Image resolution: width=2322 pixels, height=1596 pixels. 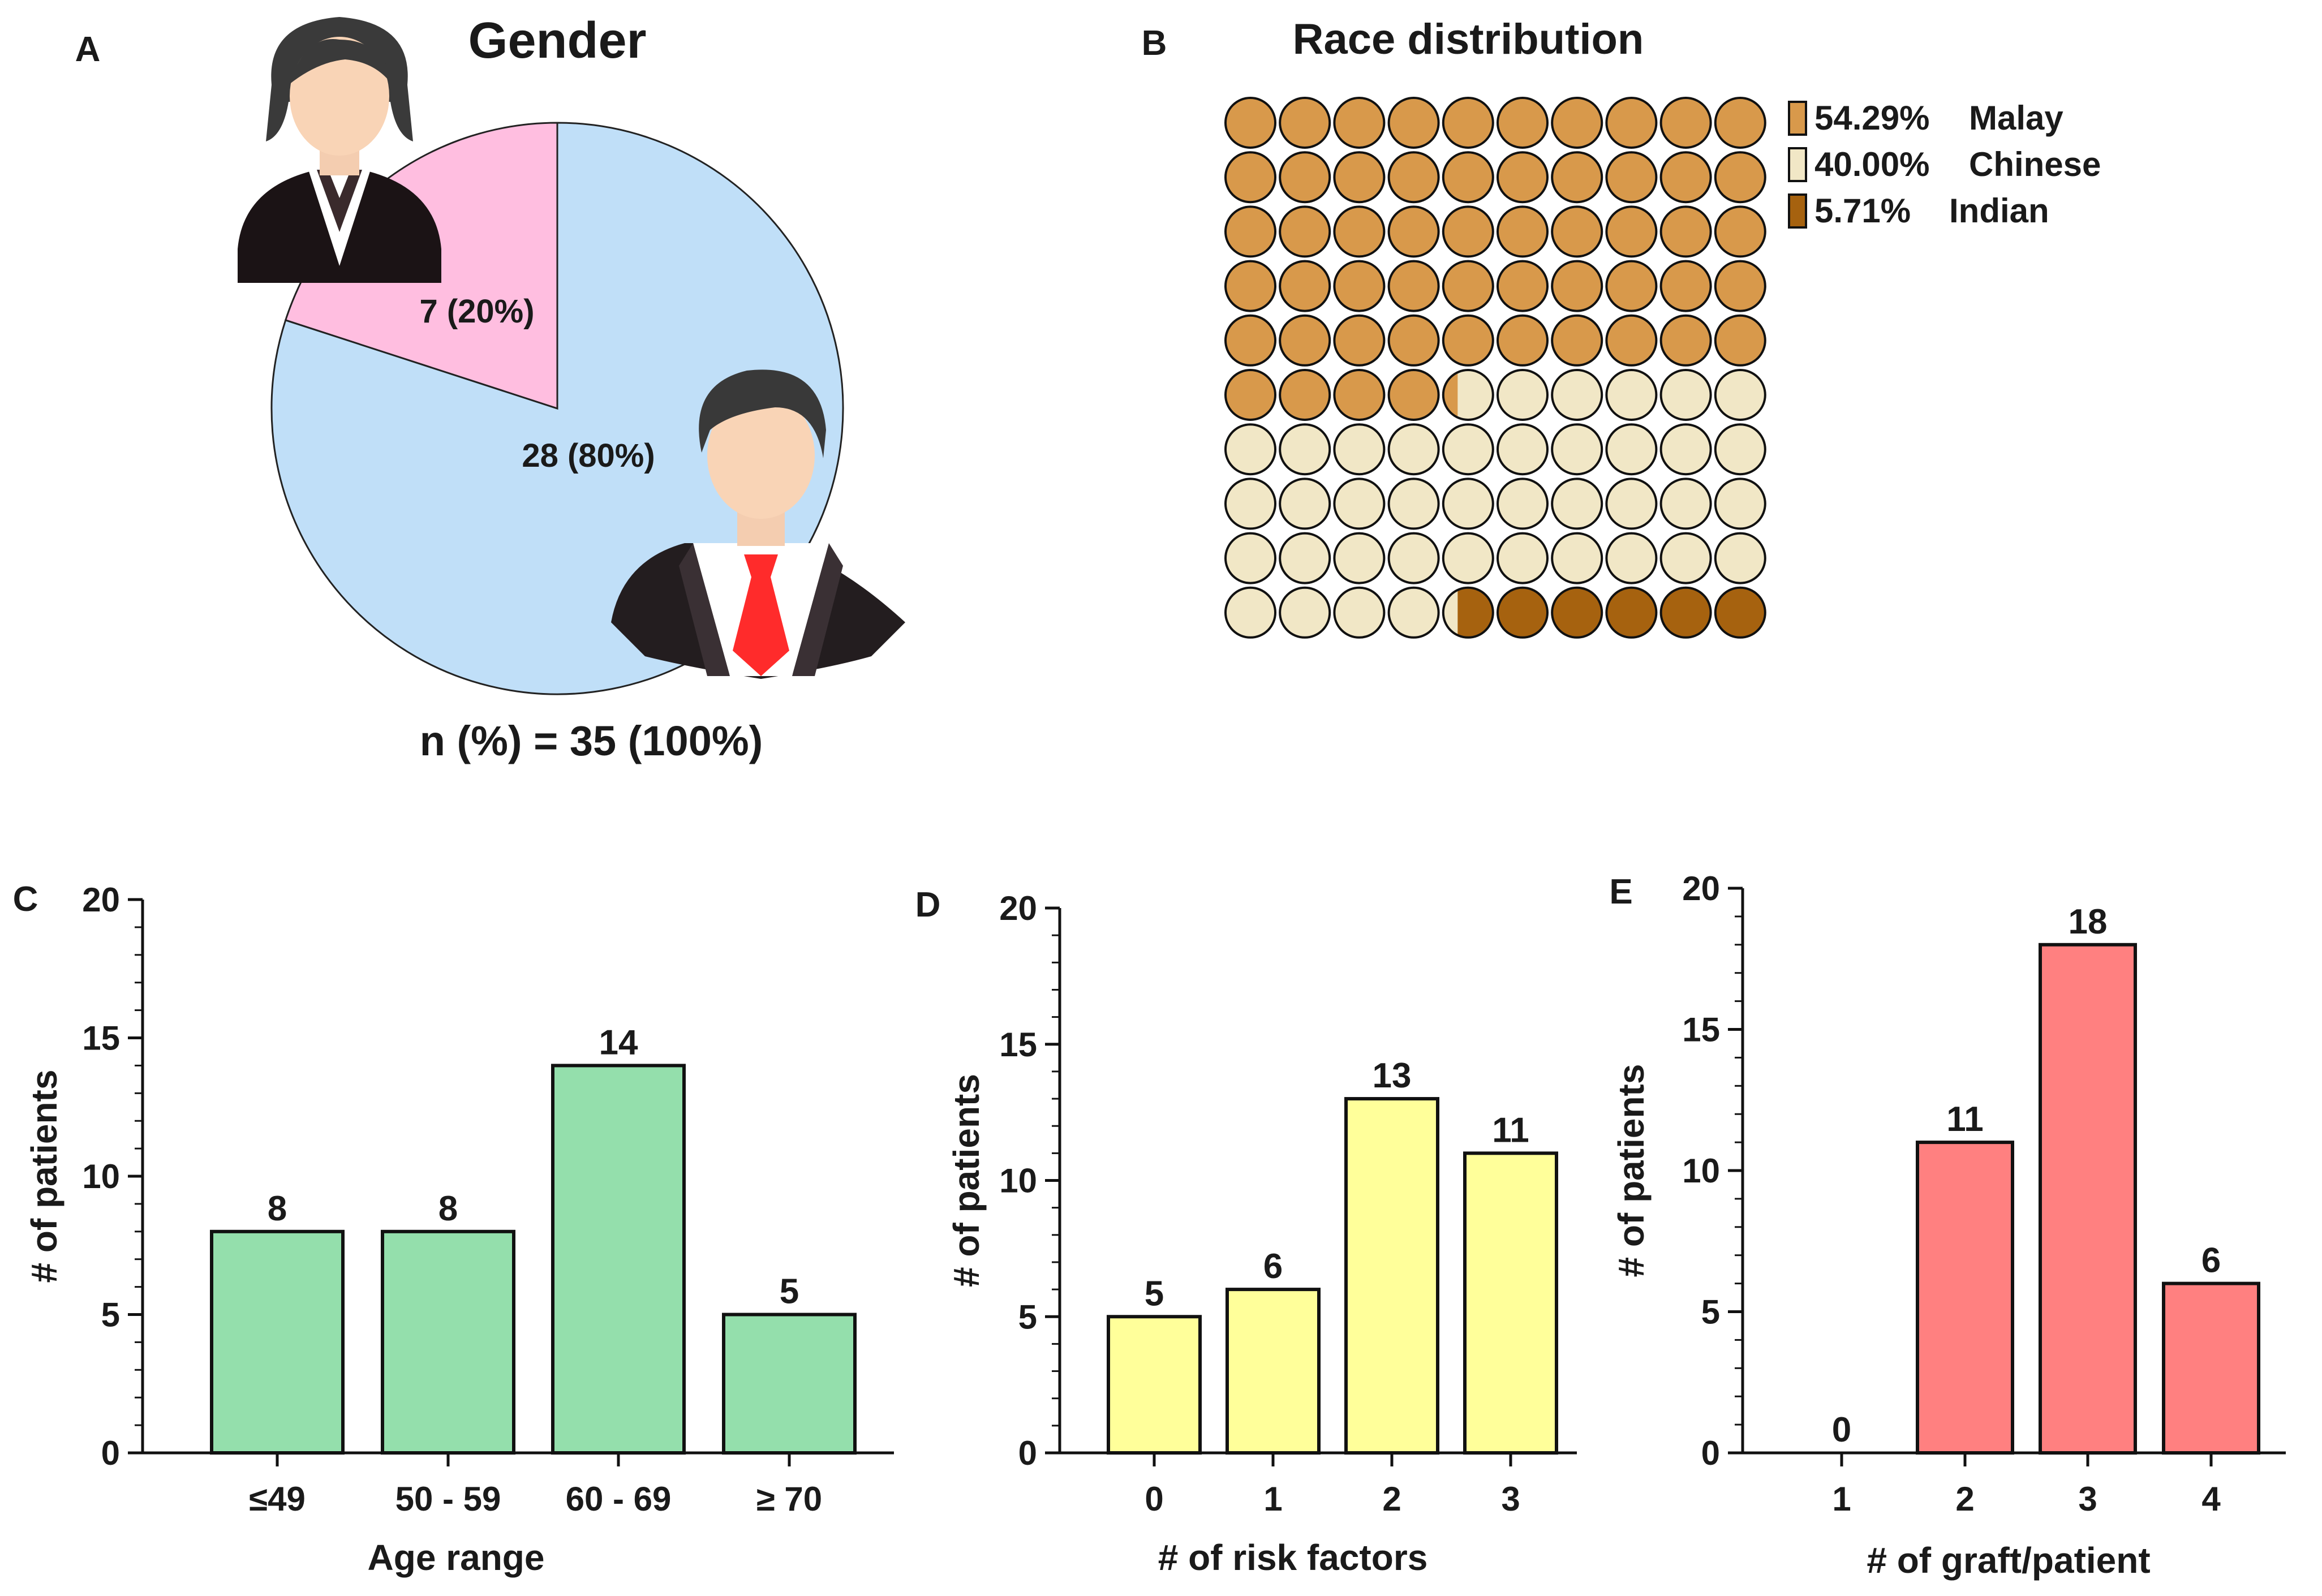 I want to click on bar-value-label: 5, so click(x=789, y=1291).